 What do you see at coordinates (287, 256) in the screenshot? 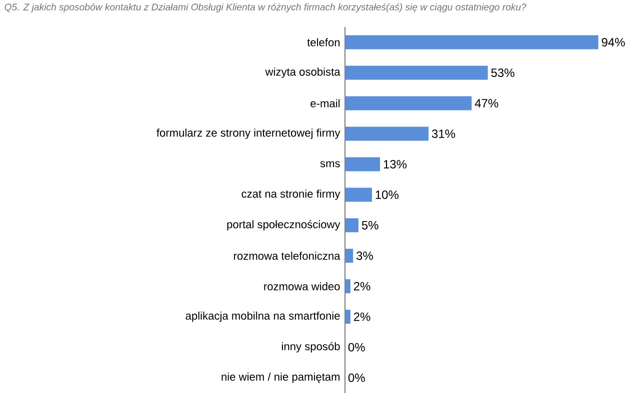
I see `y-tick-label: rozmowa telefoniczna` at bounding box center [287, 256].